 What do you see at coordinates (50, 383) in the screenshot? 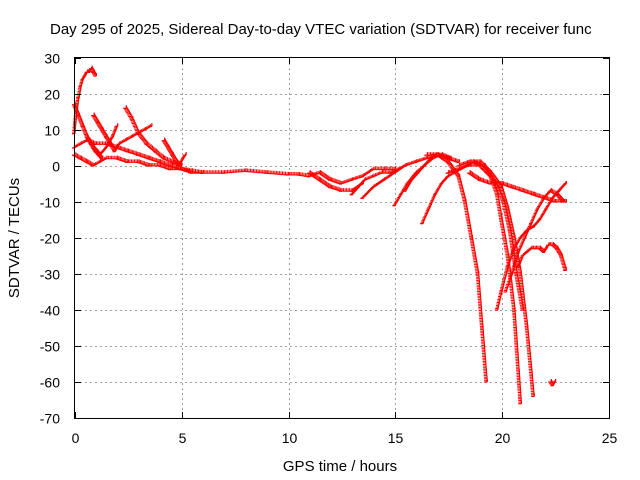
I see `y-tick-label: -60` at bounding box center [50, 383].